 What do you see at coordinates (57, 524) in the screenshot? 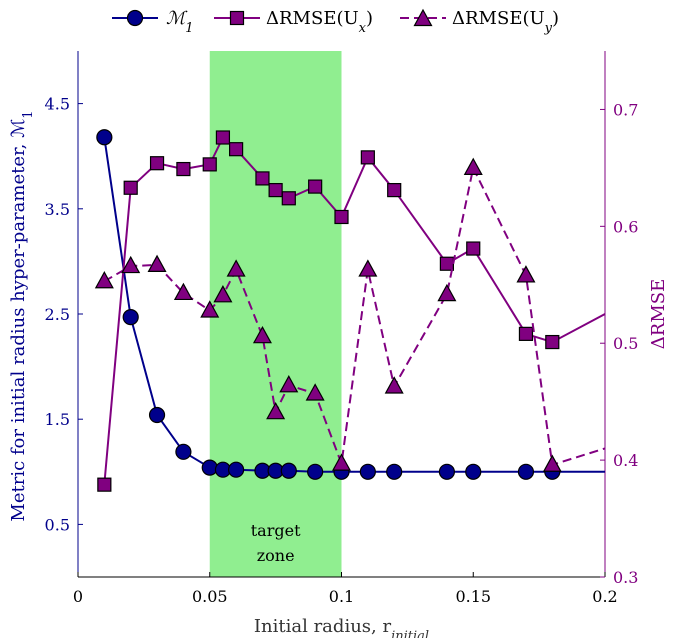
I see `y-left-tick-label: 0.5` at bounding box center [57, 524].